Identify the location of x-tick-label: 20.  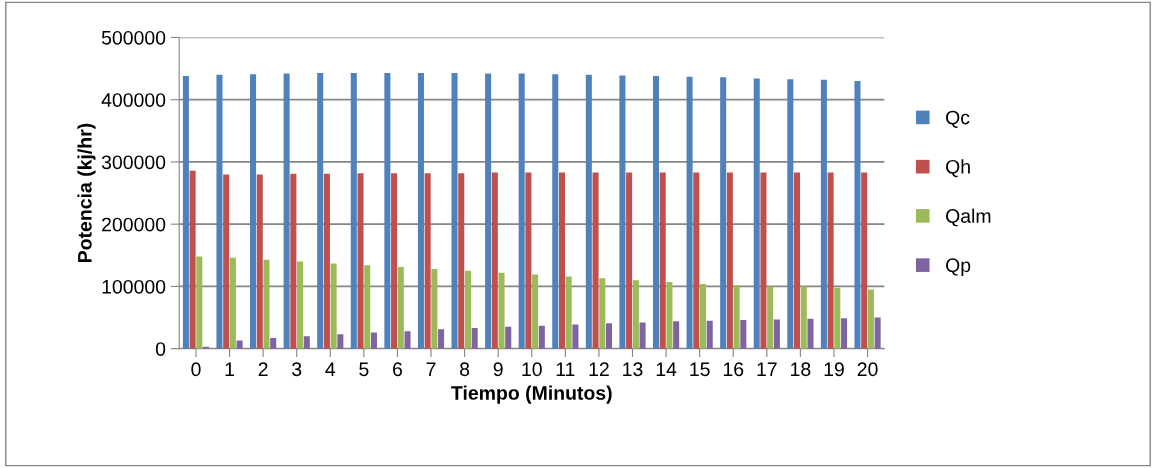
(867, 369).